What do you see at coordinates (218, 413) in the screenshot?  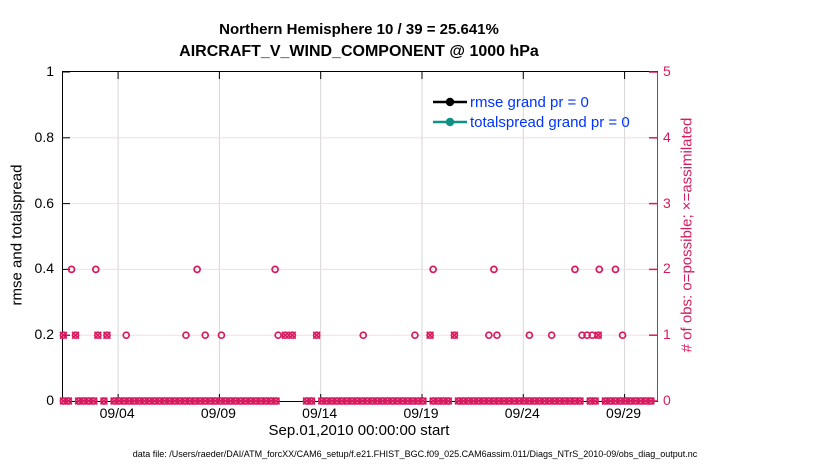 I see `x-tick-label: 09/09` at bounding box center [218, 413].